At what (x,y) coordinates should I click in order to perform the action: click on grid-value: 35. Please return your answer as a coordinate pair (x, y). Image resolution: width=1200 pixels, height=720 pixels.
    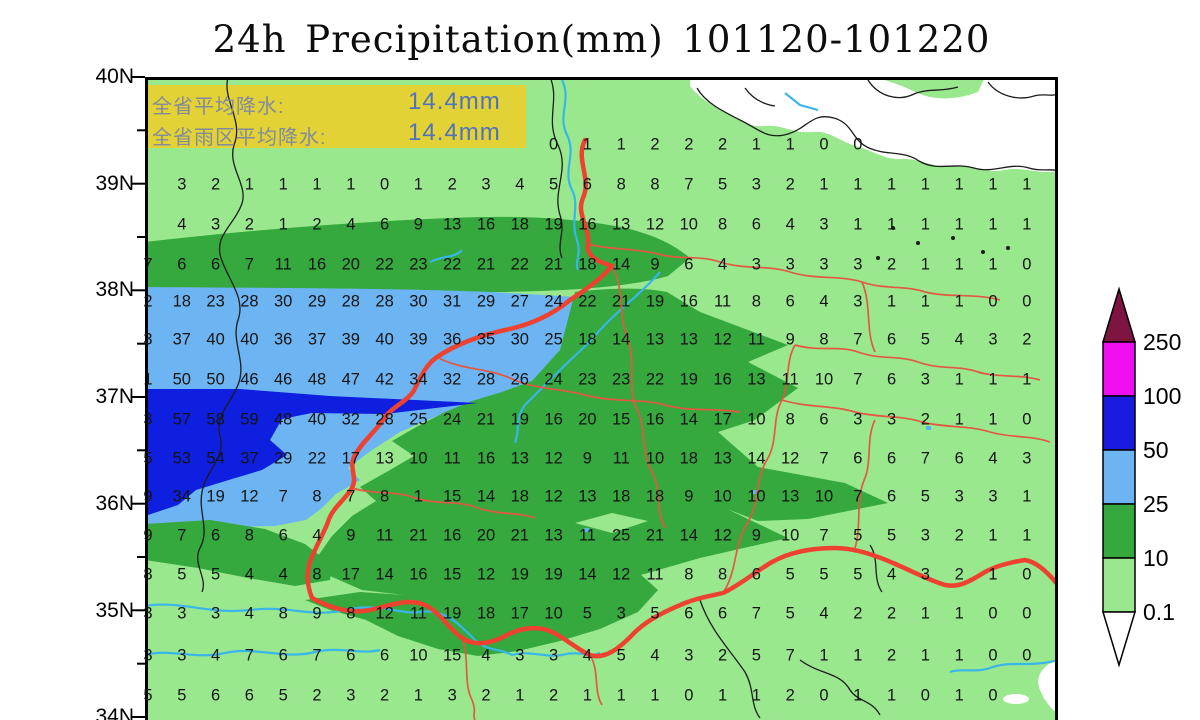
    Looking at the image, I should click on (486, 339).